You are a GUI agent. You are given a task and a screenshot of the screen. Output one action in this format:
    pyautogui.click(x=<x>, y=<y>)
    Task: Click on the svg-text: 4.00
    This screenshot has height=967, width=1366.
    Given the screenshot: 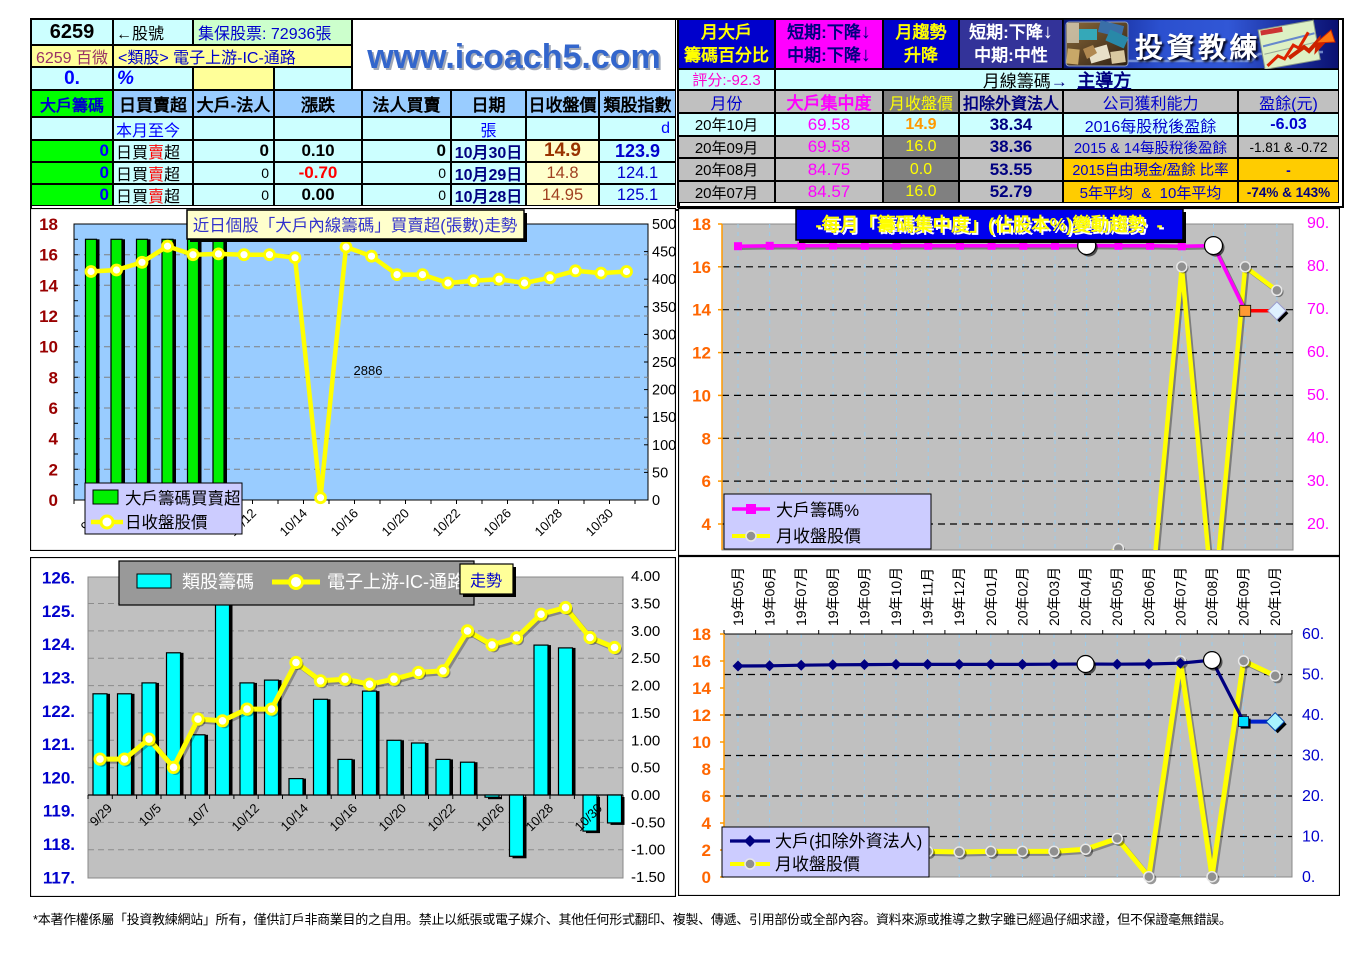 What is the action you would take?
    pyautogui.click(x=645, y=576)
    